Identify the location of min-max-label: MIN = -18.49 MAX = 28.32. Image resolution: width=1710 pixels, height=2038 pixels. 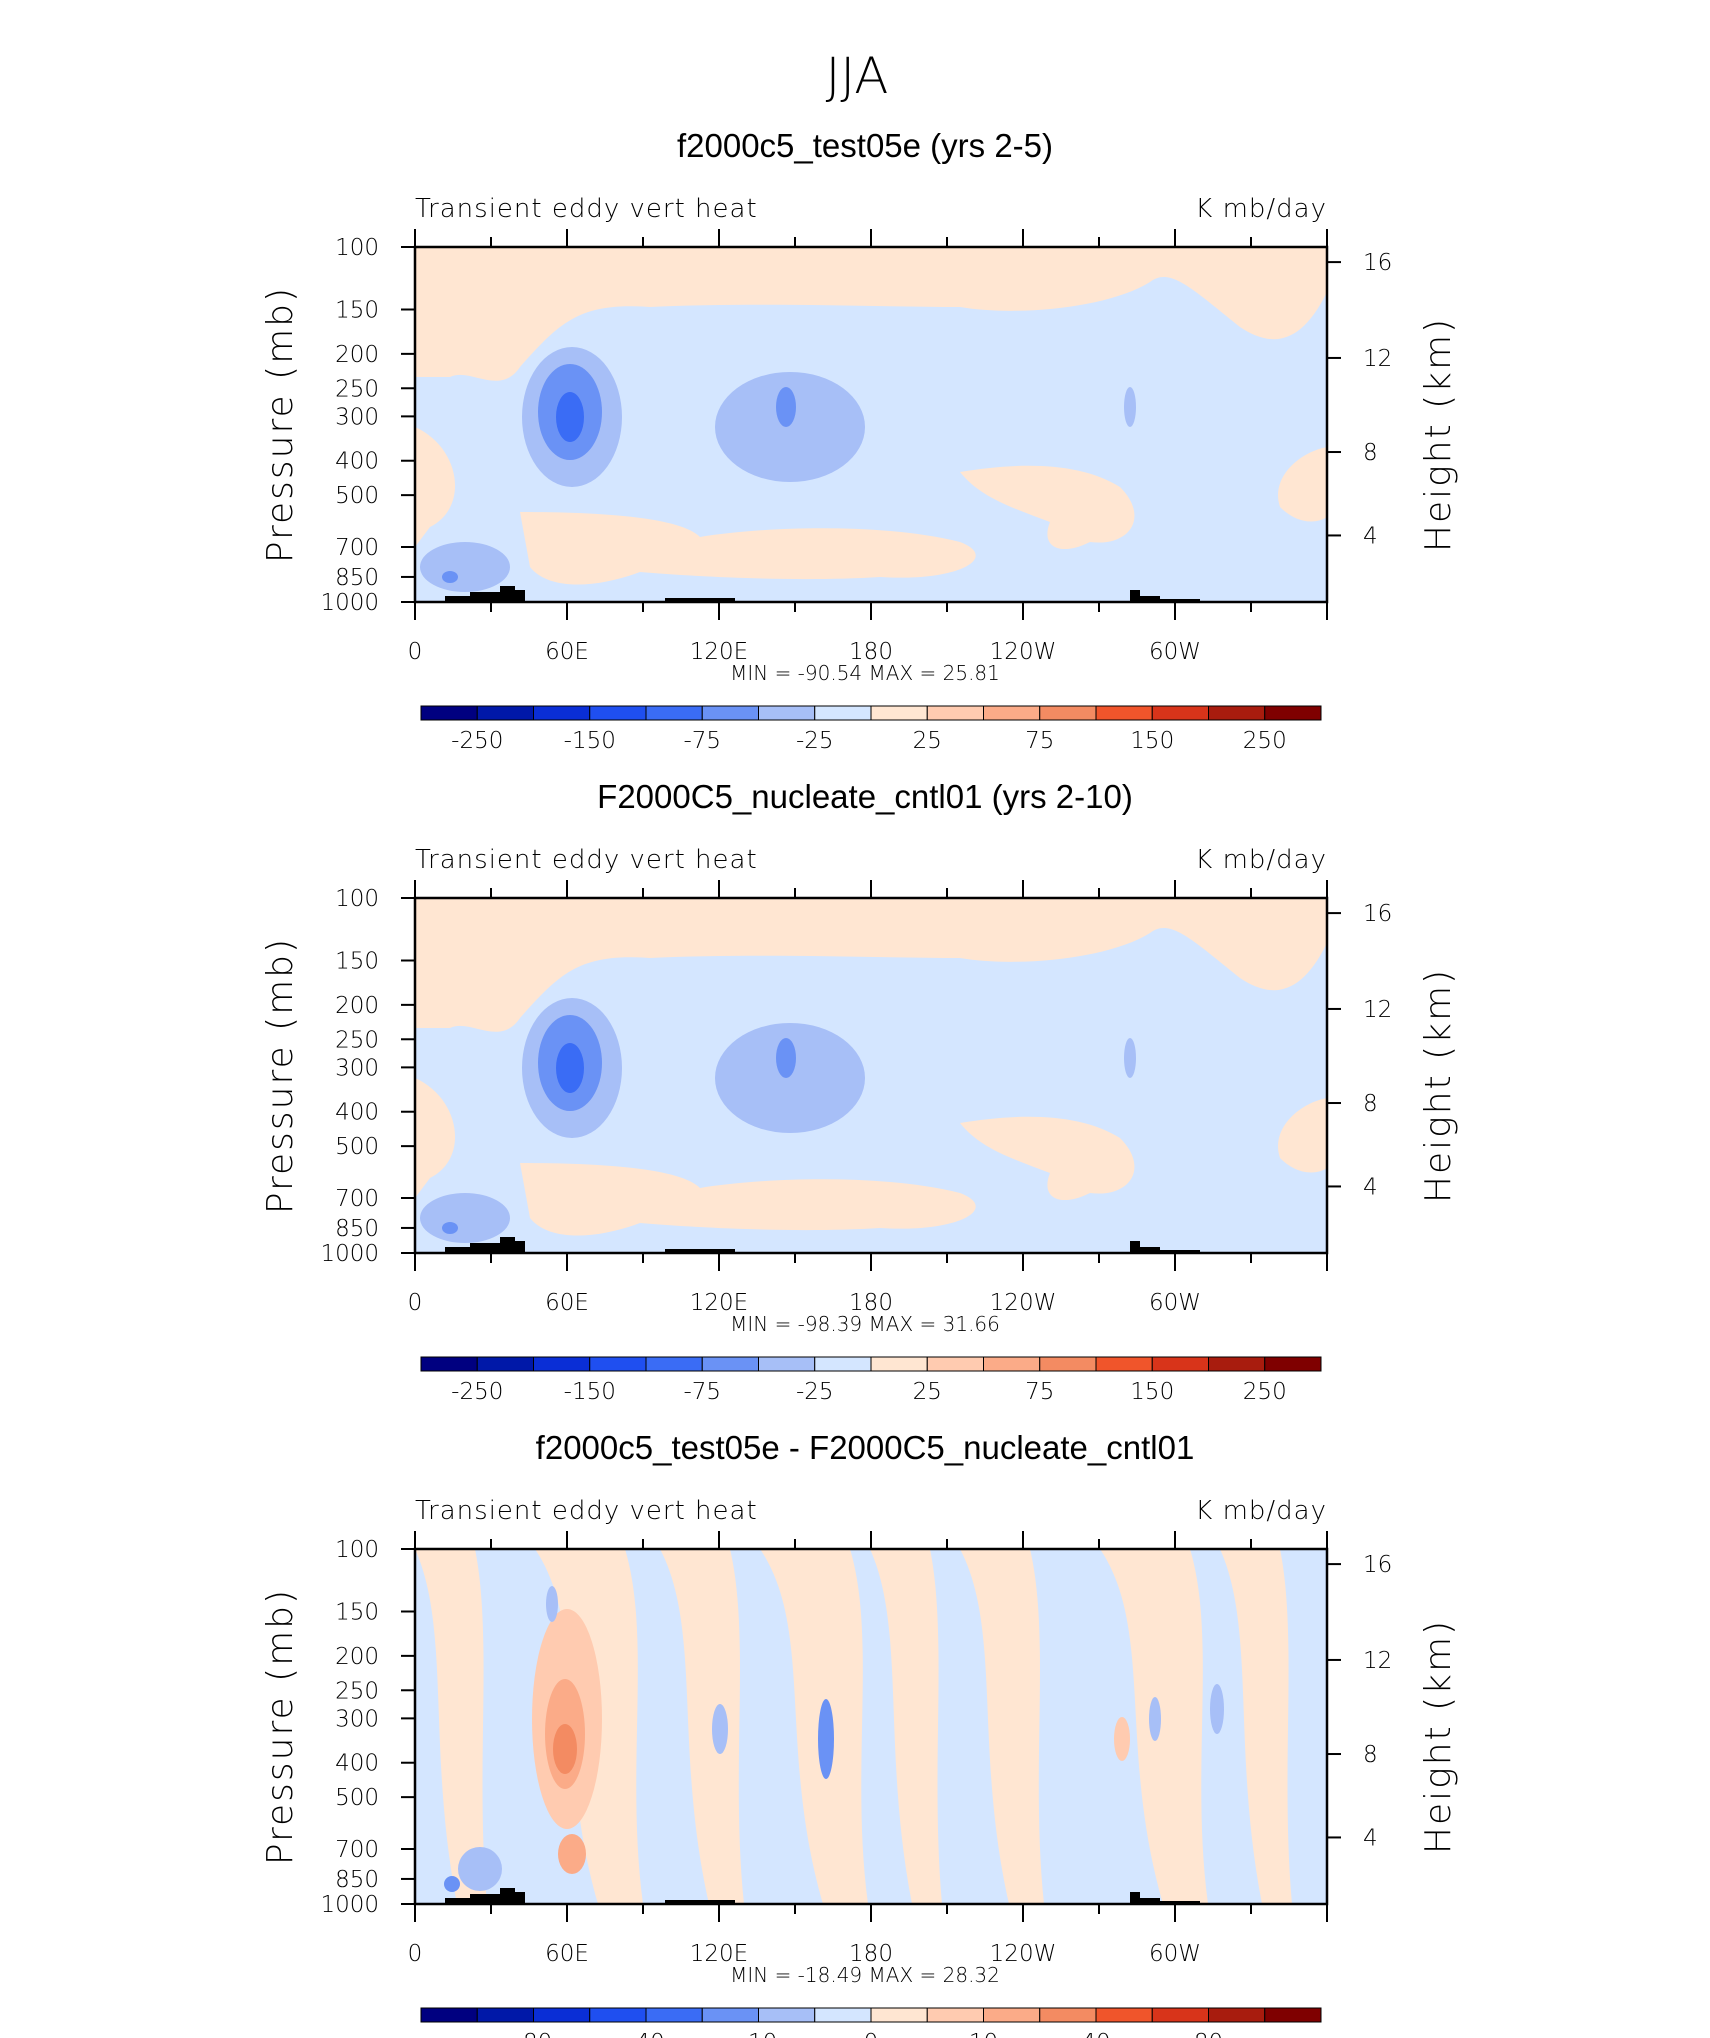
(865, 1975).